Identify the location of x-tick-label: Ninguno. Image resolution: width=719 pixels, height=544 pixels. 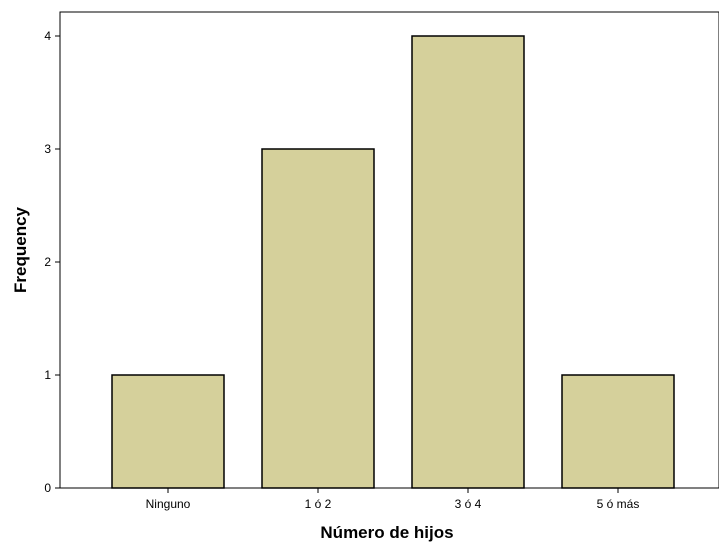
(168, 504).